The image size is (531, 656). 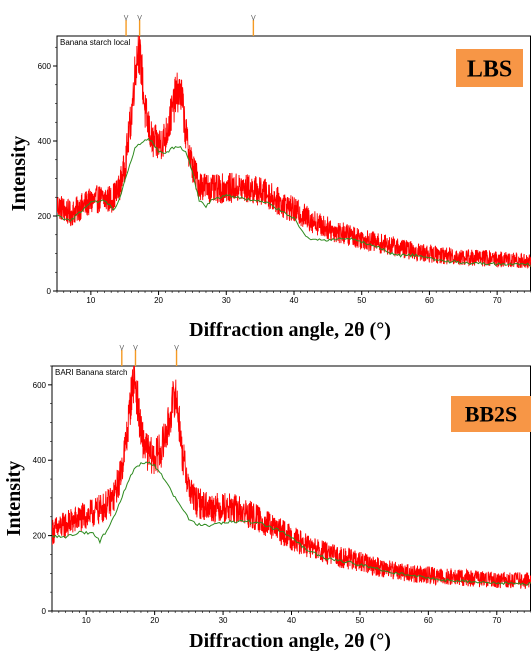 I want to click on inner-title: Banana starch local, so click(x=95, y=42).